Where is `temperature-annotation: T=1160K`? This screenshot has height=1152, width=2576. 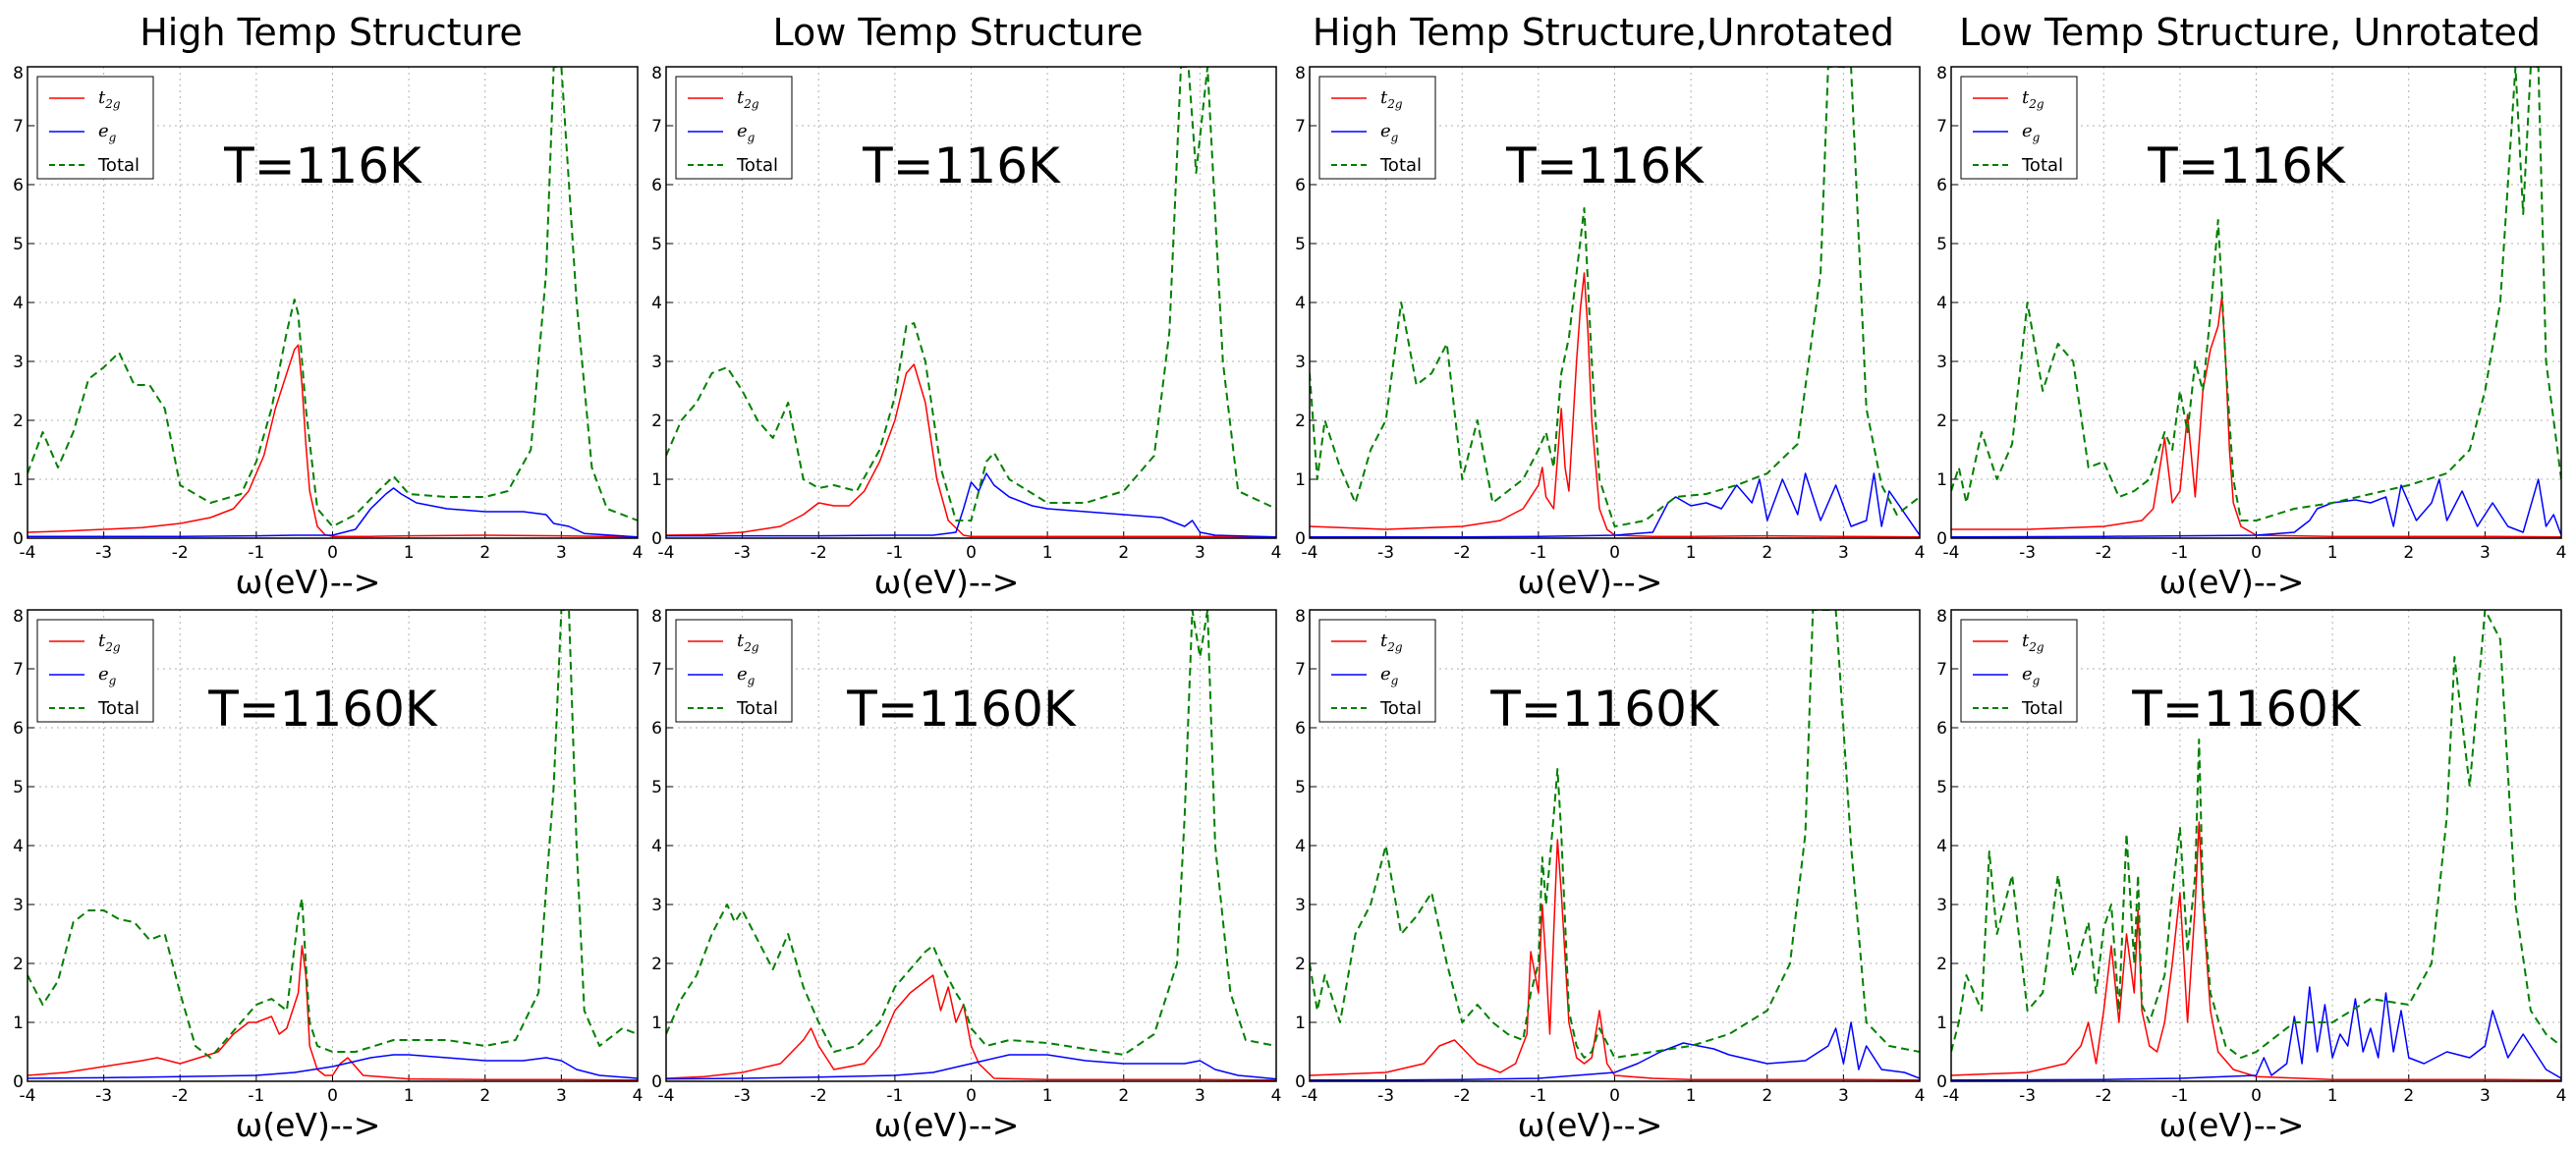
temperature-annotation: T=1160K is located at coordinates (961, 709).